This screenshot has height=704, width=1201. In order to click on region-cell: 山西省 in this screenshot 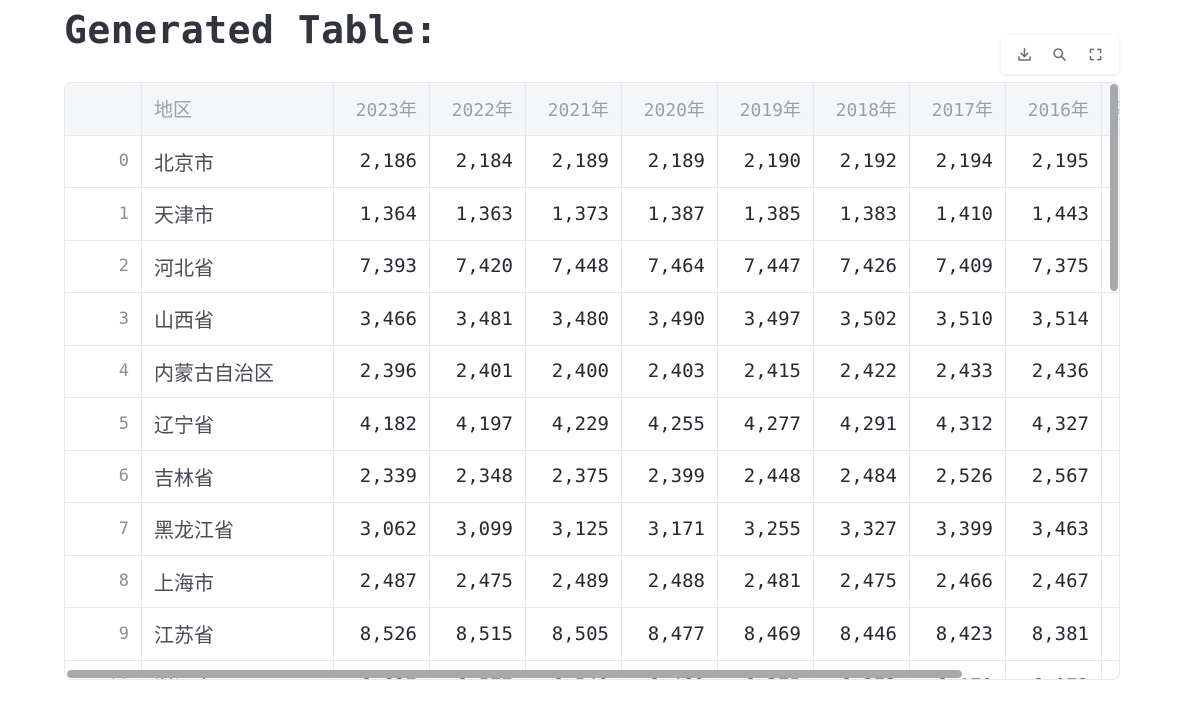, I will do `click(238, 319)`.